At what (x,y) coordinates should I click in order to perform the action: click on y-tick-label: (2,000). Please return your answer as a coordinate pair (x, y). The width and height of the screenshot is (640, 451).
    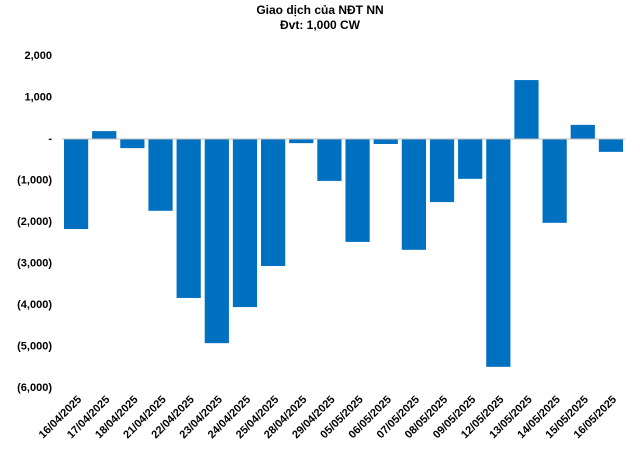
    Looking at the image, I should click on (34, 222).